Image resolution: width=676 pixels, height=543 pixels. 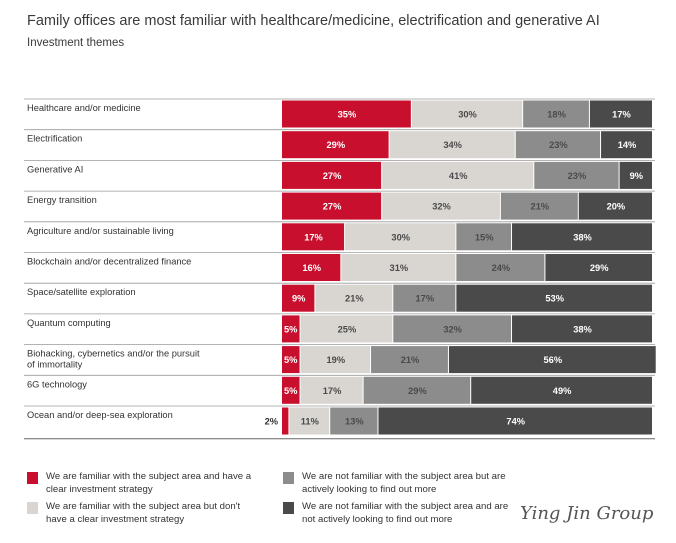 I want to click on data-label: 18%, so click(x=556, y=115).